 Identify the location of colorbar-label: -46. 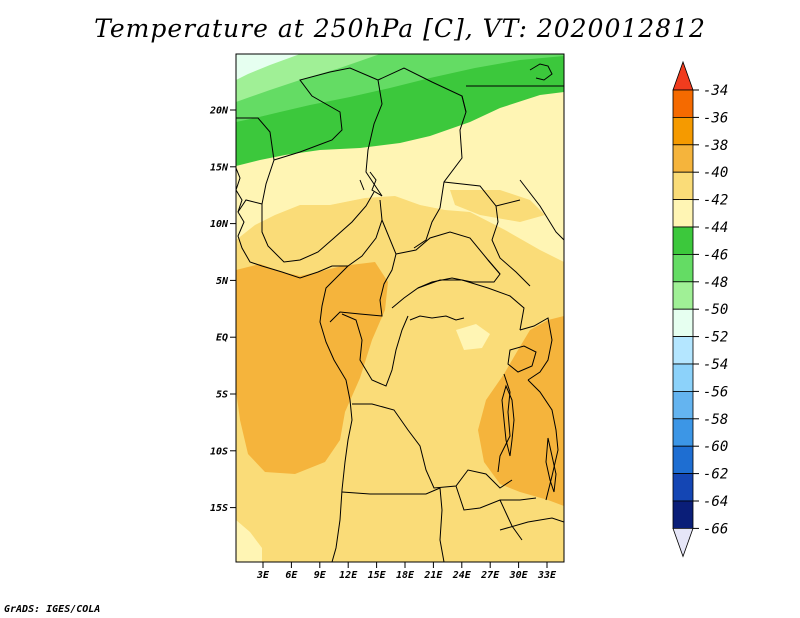
(715, 255).